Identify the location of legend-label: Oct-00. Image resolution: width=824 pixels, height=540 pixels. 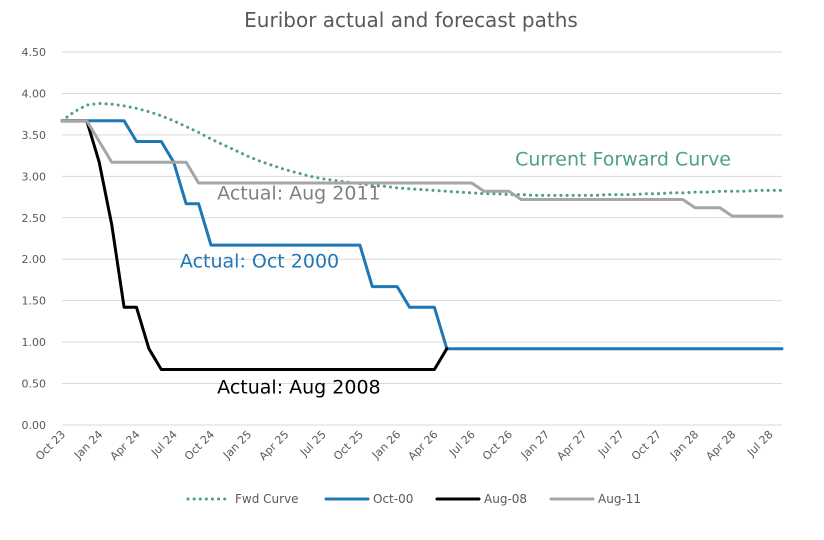
(393, 499).